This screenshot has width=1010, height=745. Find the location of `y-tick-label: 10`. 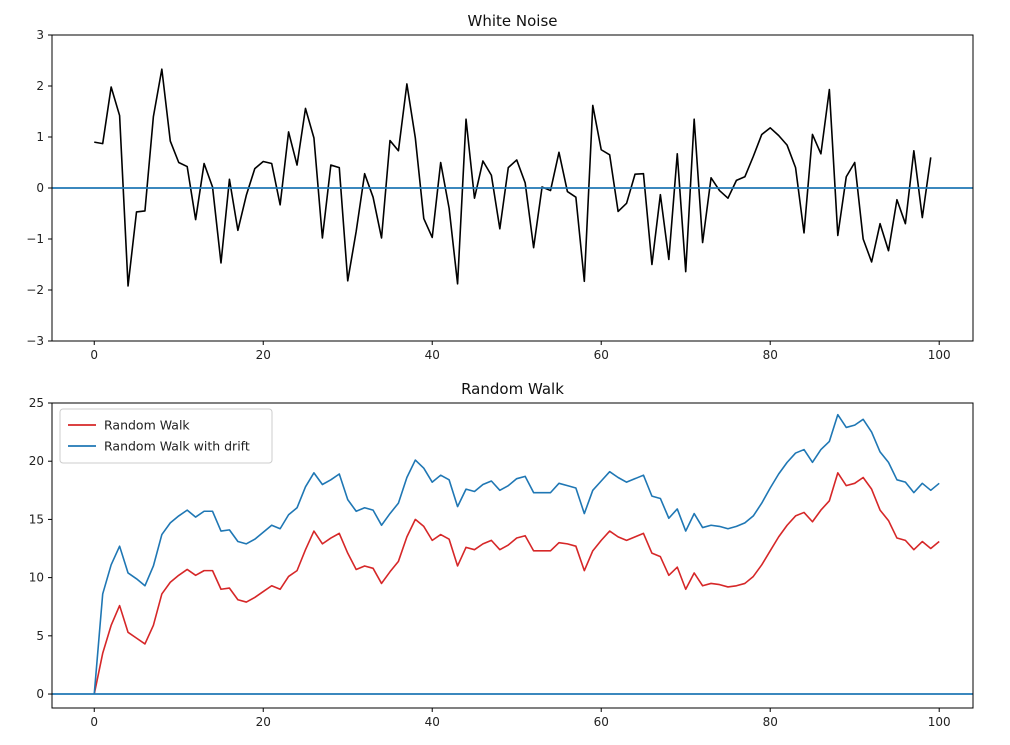

y-tick-label: 10 is located at coordinates (36, 578).